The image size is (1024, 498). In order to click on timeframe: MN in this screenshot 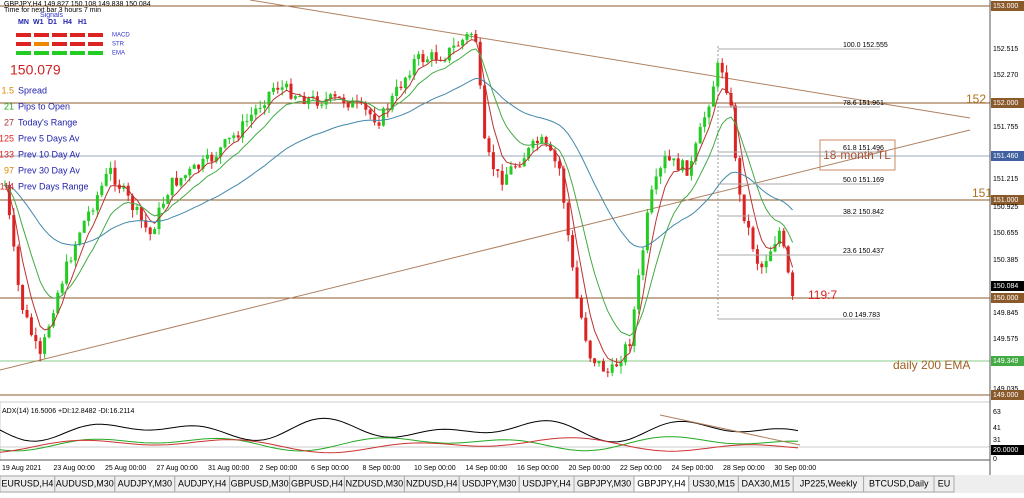, I will do `click(23, 22)`.